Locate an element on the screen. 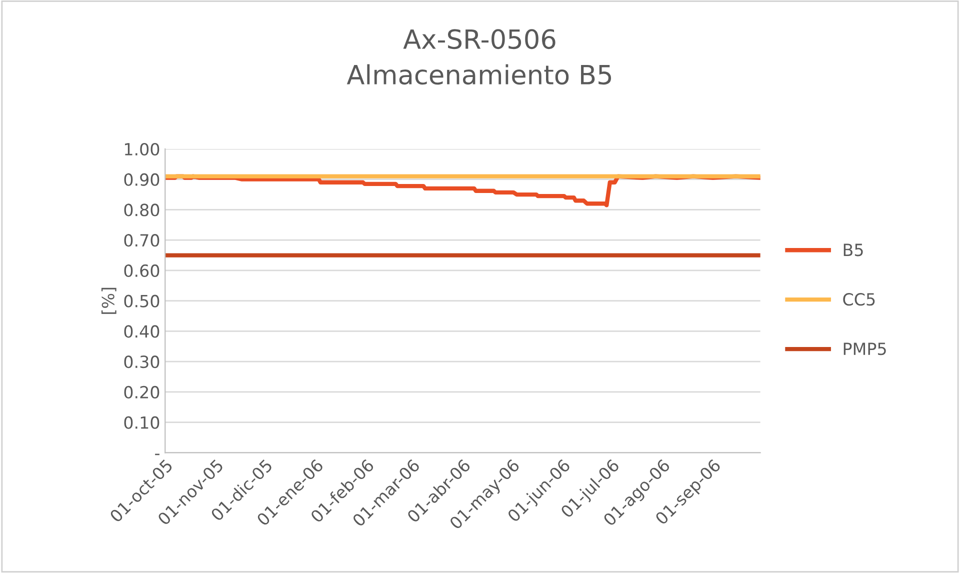 The height and width of the screenshot is (573, 960). y-tick-label: 0.50 is located at coordinates (142, 301).